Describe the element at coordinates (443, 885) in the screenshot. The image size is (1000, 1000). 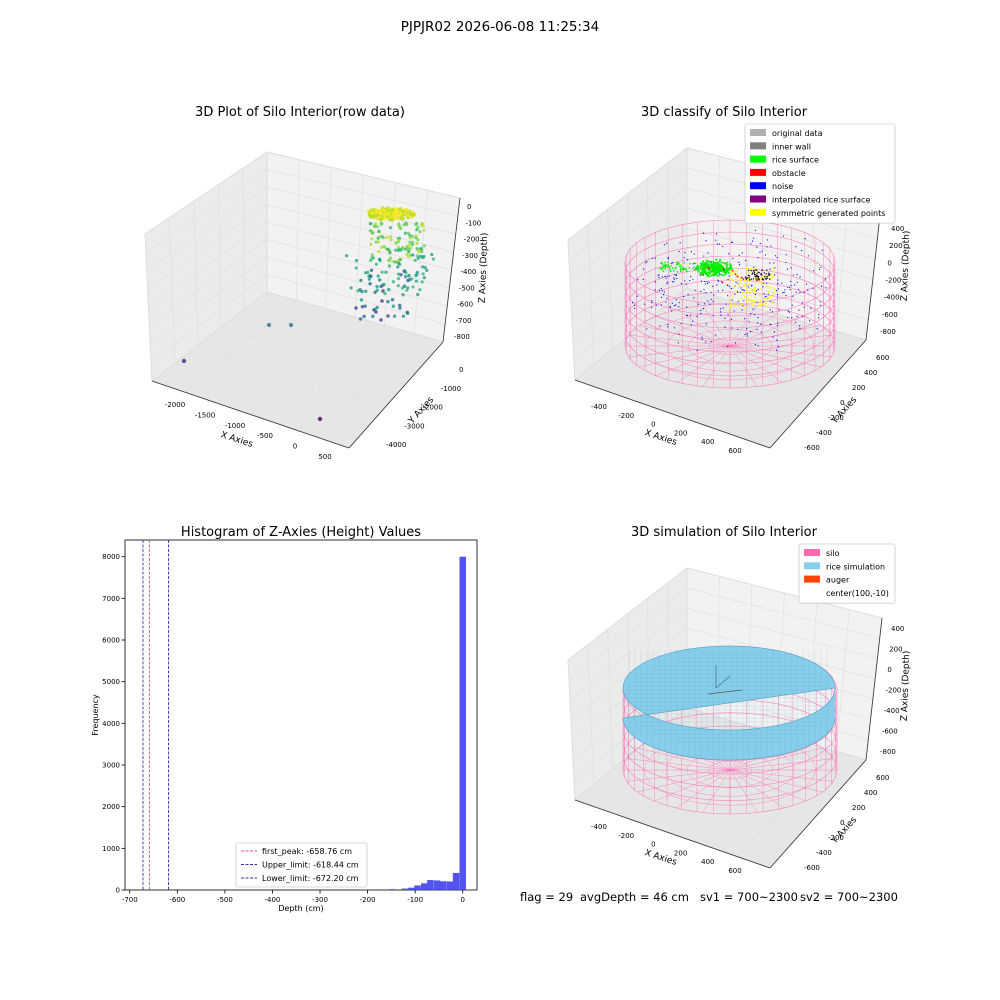
I see `histogram-bar` at that location.